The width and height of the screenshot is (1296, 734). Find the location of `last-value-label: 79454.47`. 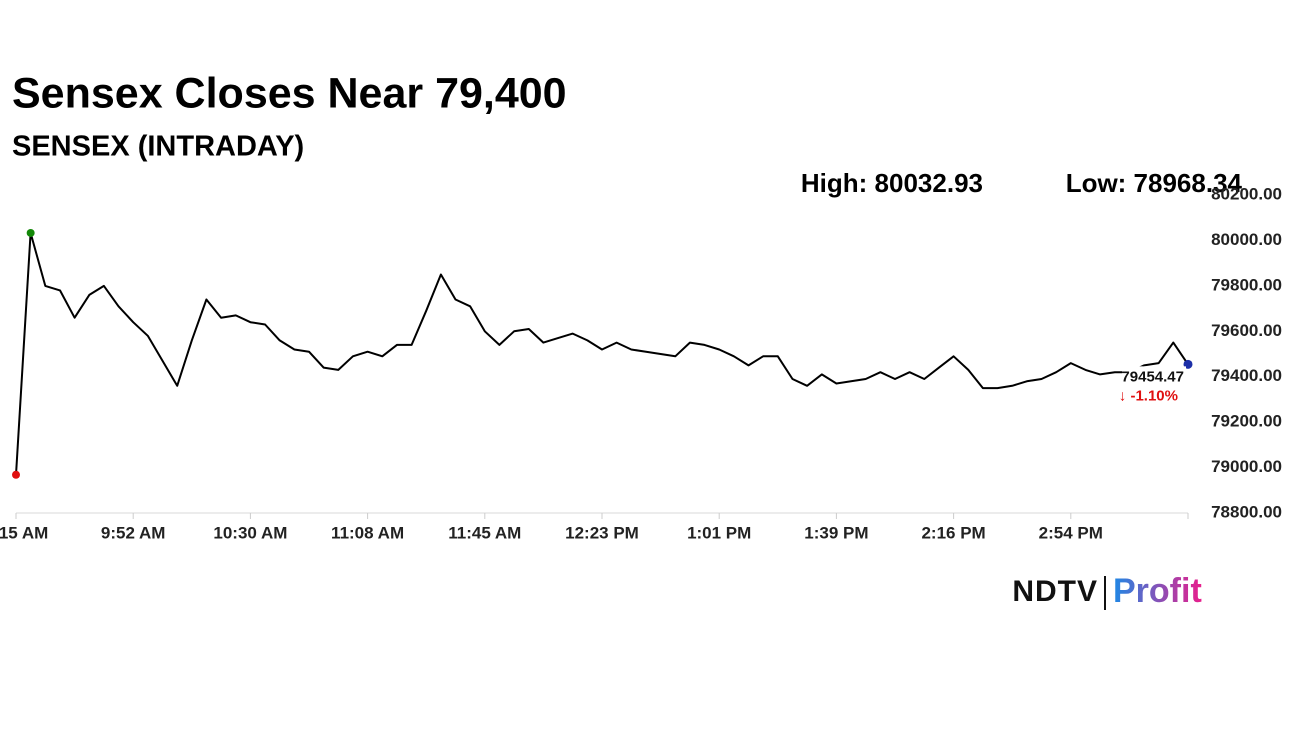

last-value-label: 79454.47 is located at coordinates (1152, 376).